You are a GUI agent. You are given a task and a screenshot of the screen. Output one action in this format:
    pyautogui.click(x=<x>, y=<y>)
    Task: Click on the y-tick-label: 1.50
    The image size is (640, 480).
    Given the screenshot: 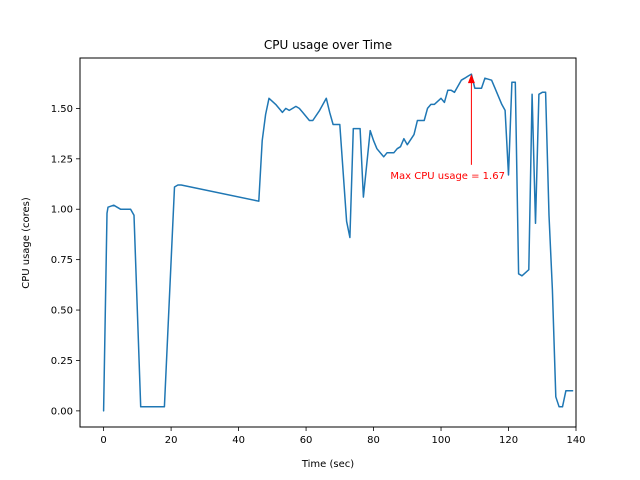 What is the action you would take?
    pyautogui.click(x=62, y=109)
    